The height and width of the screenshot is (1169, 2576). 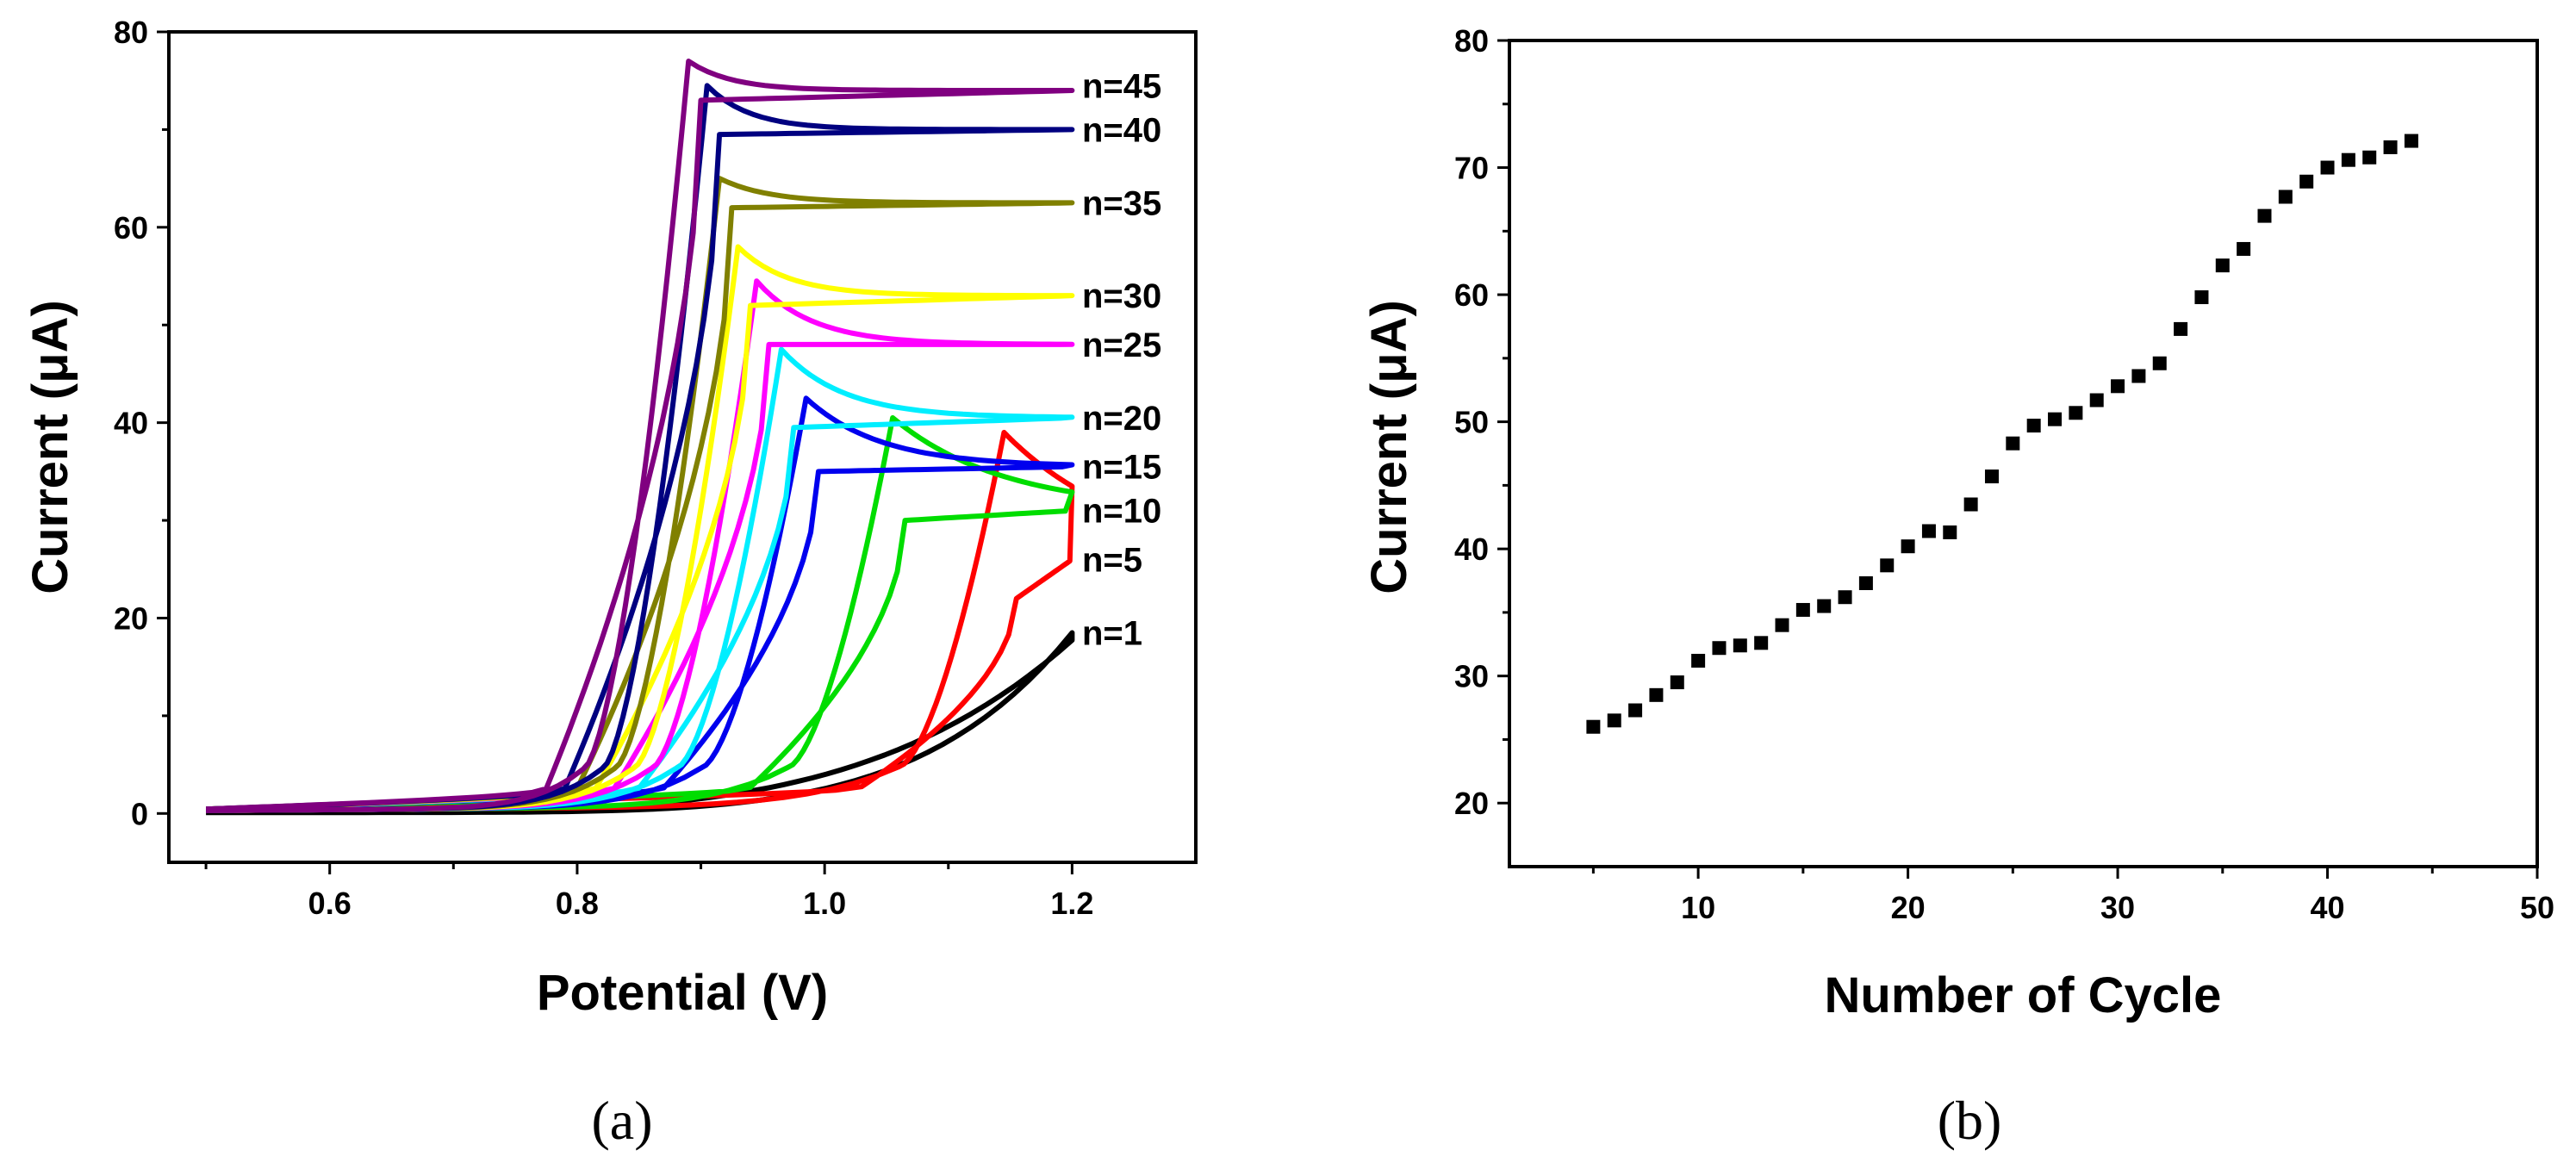 What do you see at coordinates (131, 618) in the screenshot?
I see `panel-a-ytick-label: 20` at bounding box center [131, 618].